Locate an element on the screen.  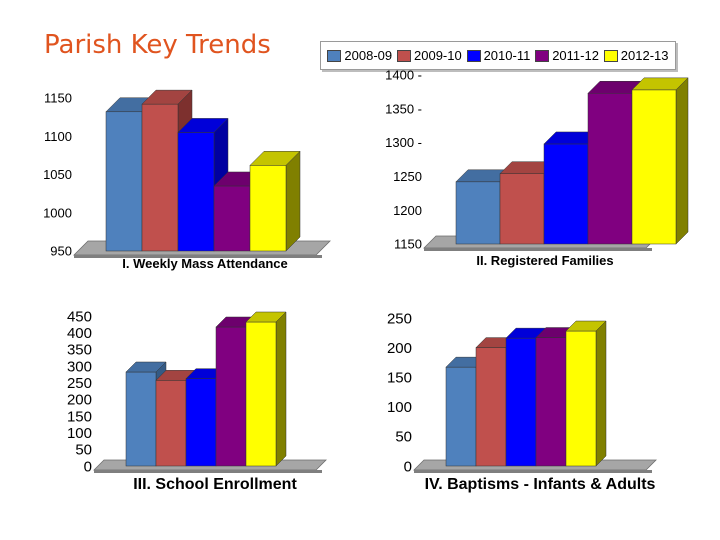
legend-item-2009-10: 2009-10 is located at coordinates (429, 55).